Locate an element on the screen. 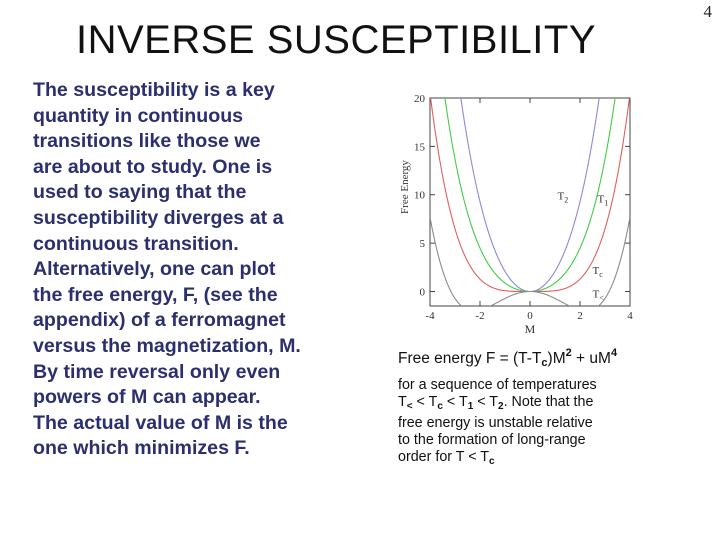  x-tick-label: 4 is located at coordinates (630, 316).